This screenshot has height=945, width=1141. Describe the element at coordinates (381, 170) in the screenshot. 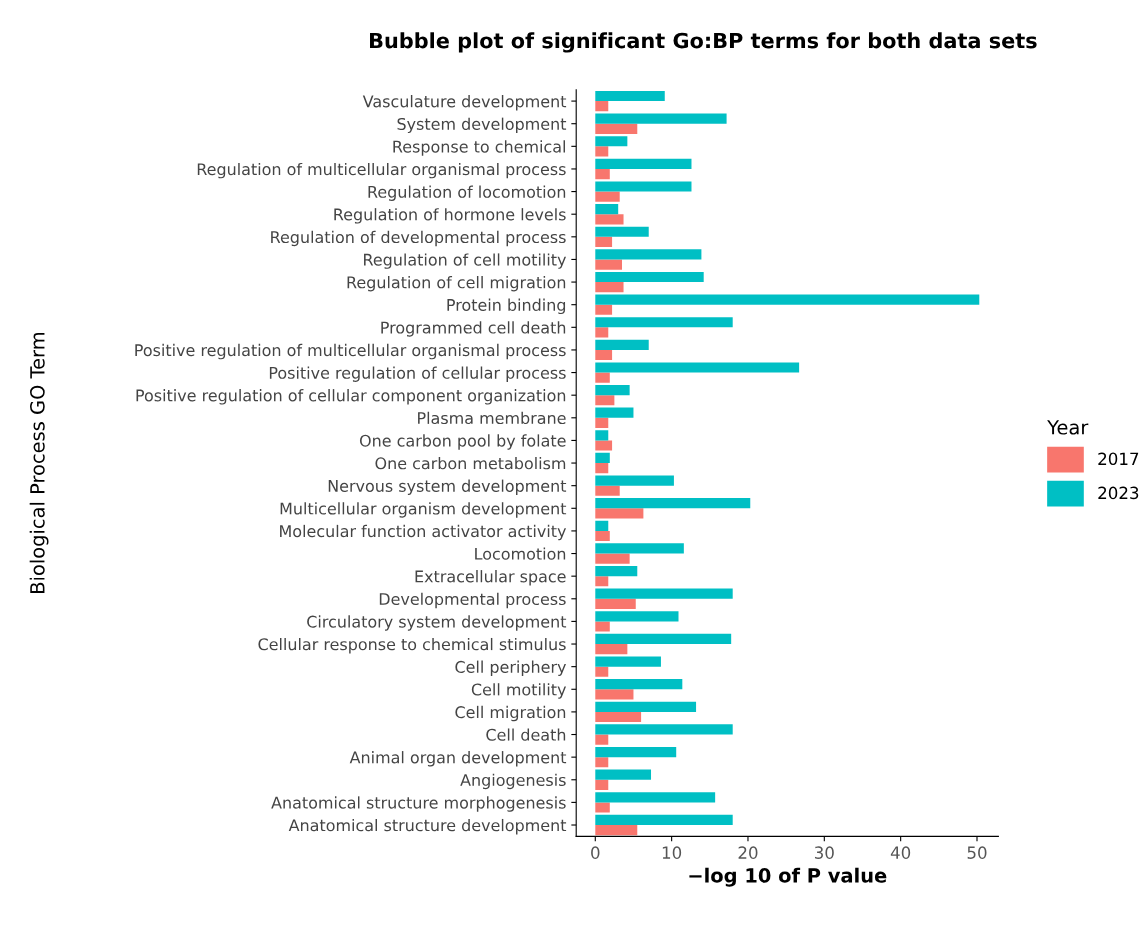

I see `y-tick-label: Regulation of multicellular organismal process` at that location.